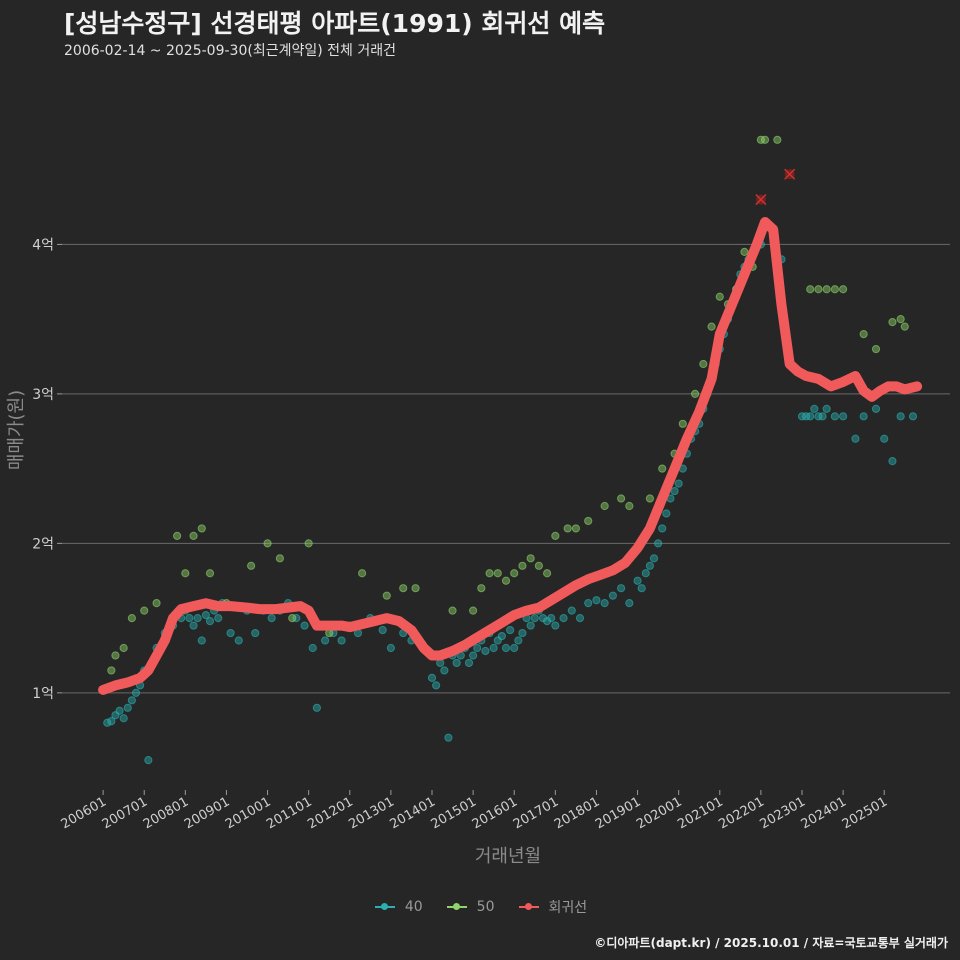 The image size is (960, 960). Describe the element at coordinates (495, 813) in the screenshot. I see `x-tick-label: 201601` at that location.